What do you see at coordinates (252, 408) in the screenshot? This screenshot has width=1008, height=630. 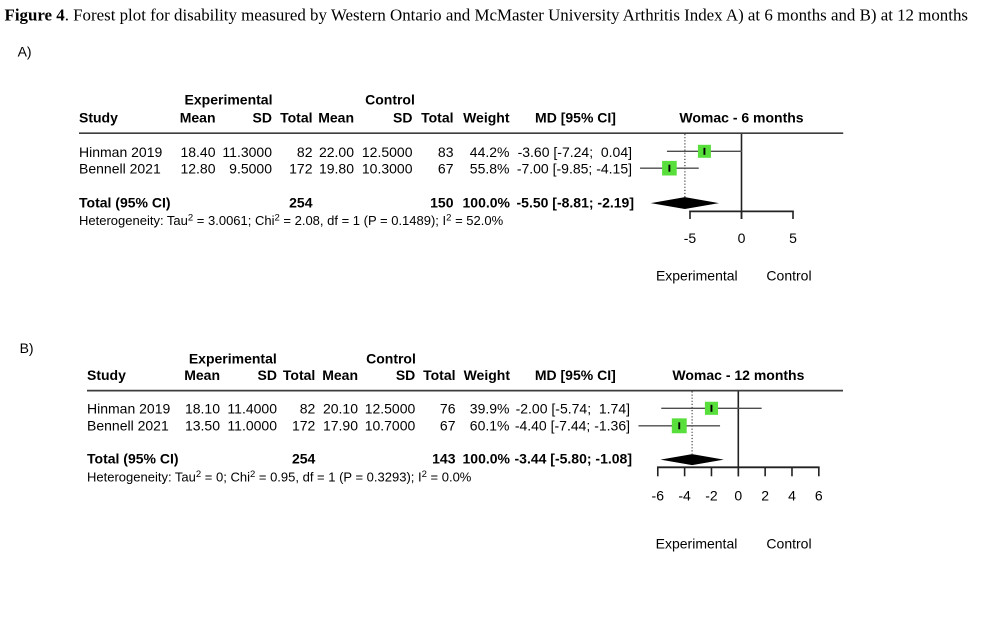 I see `svg-text: 11.4000` at bounding box center [252, 408].